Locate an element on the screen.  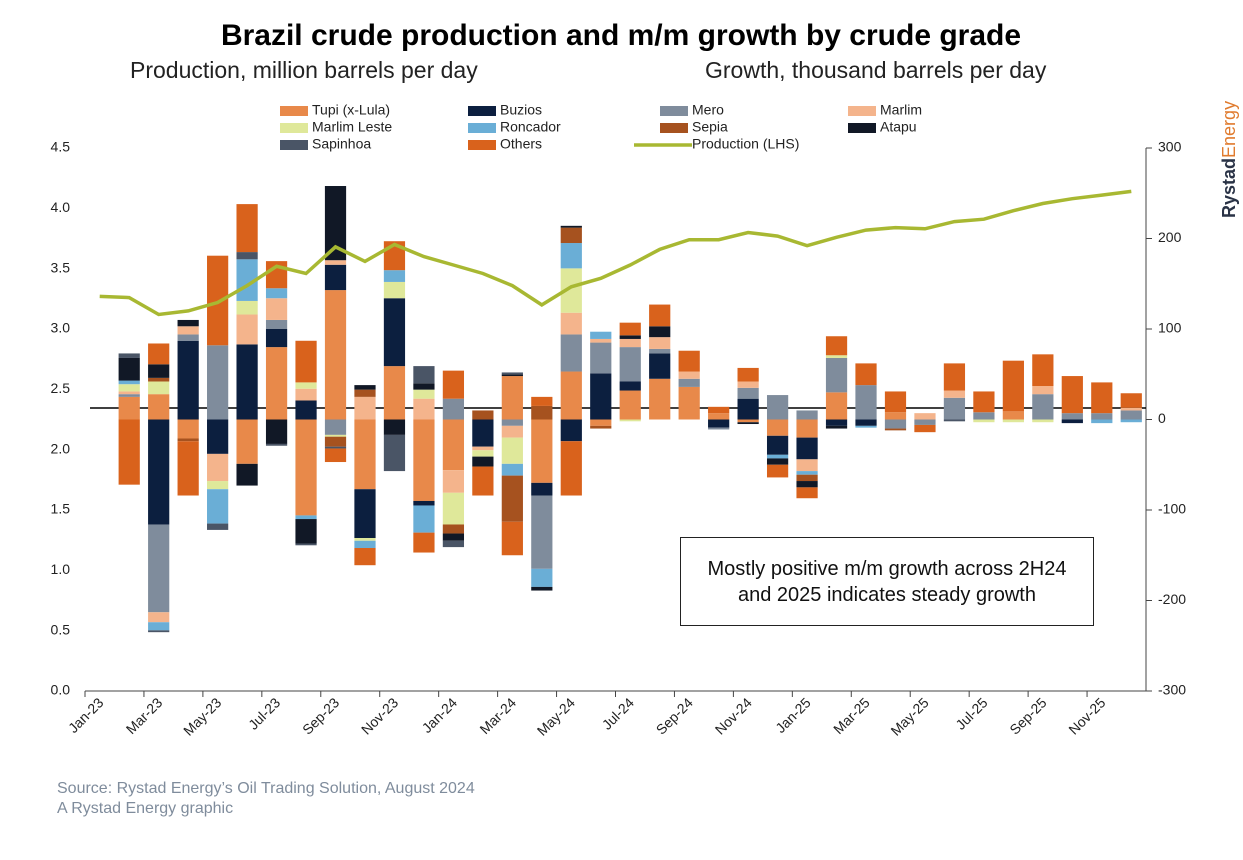
y-tick-label: 4.5 is located at coordinates (61, 147).